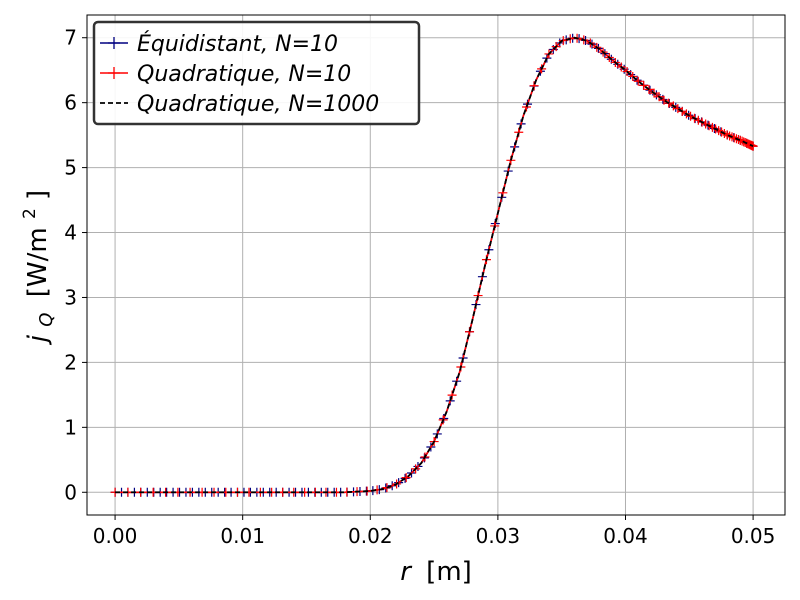 This screenshot has width=800, height=600. What do you see at coordinates (406, 572) in the screenshot?
I see `x-axis-variable: r` at bounding box center [406, 572].